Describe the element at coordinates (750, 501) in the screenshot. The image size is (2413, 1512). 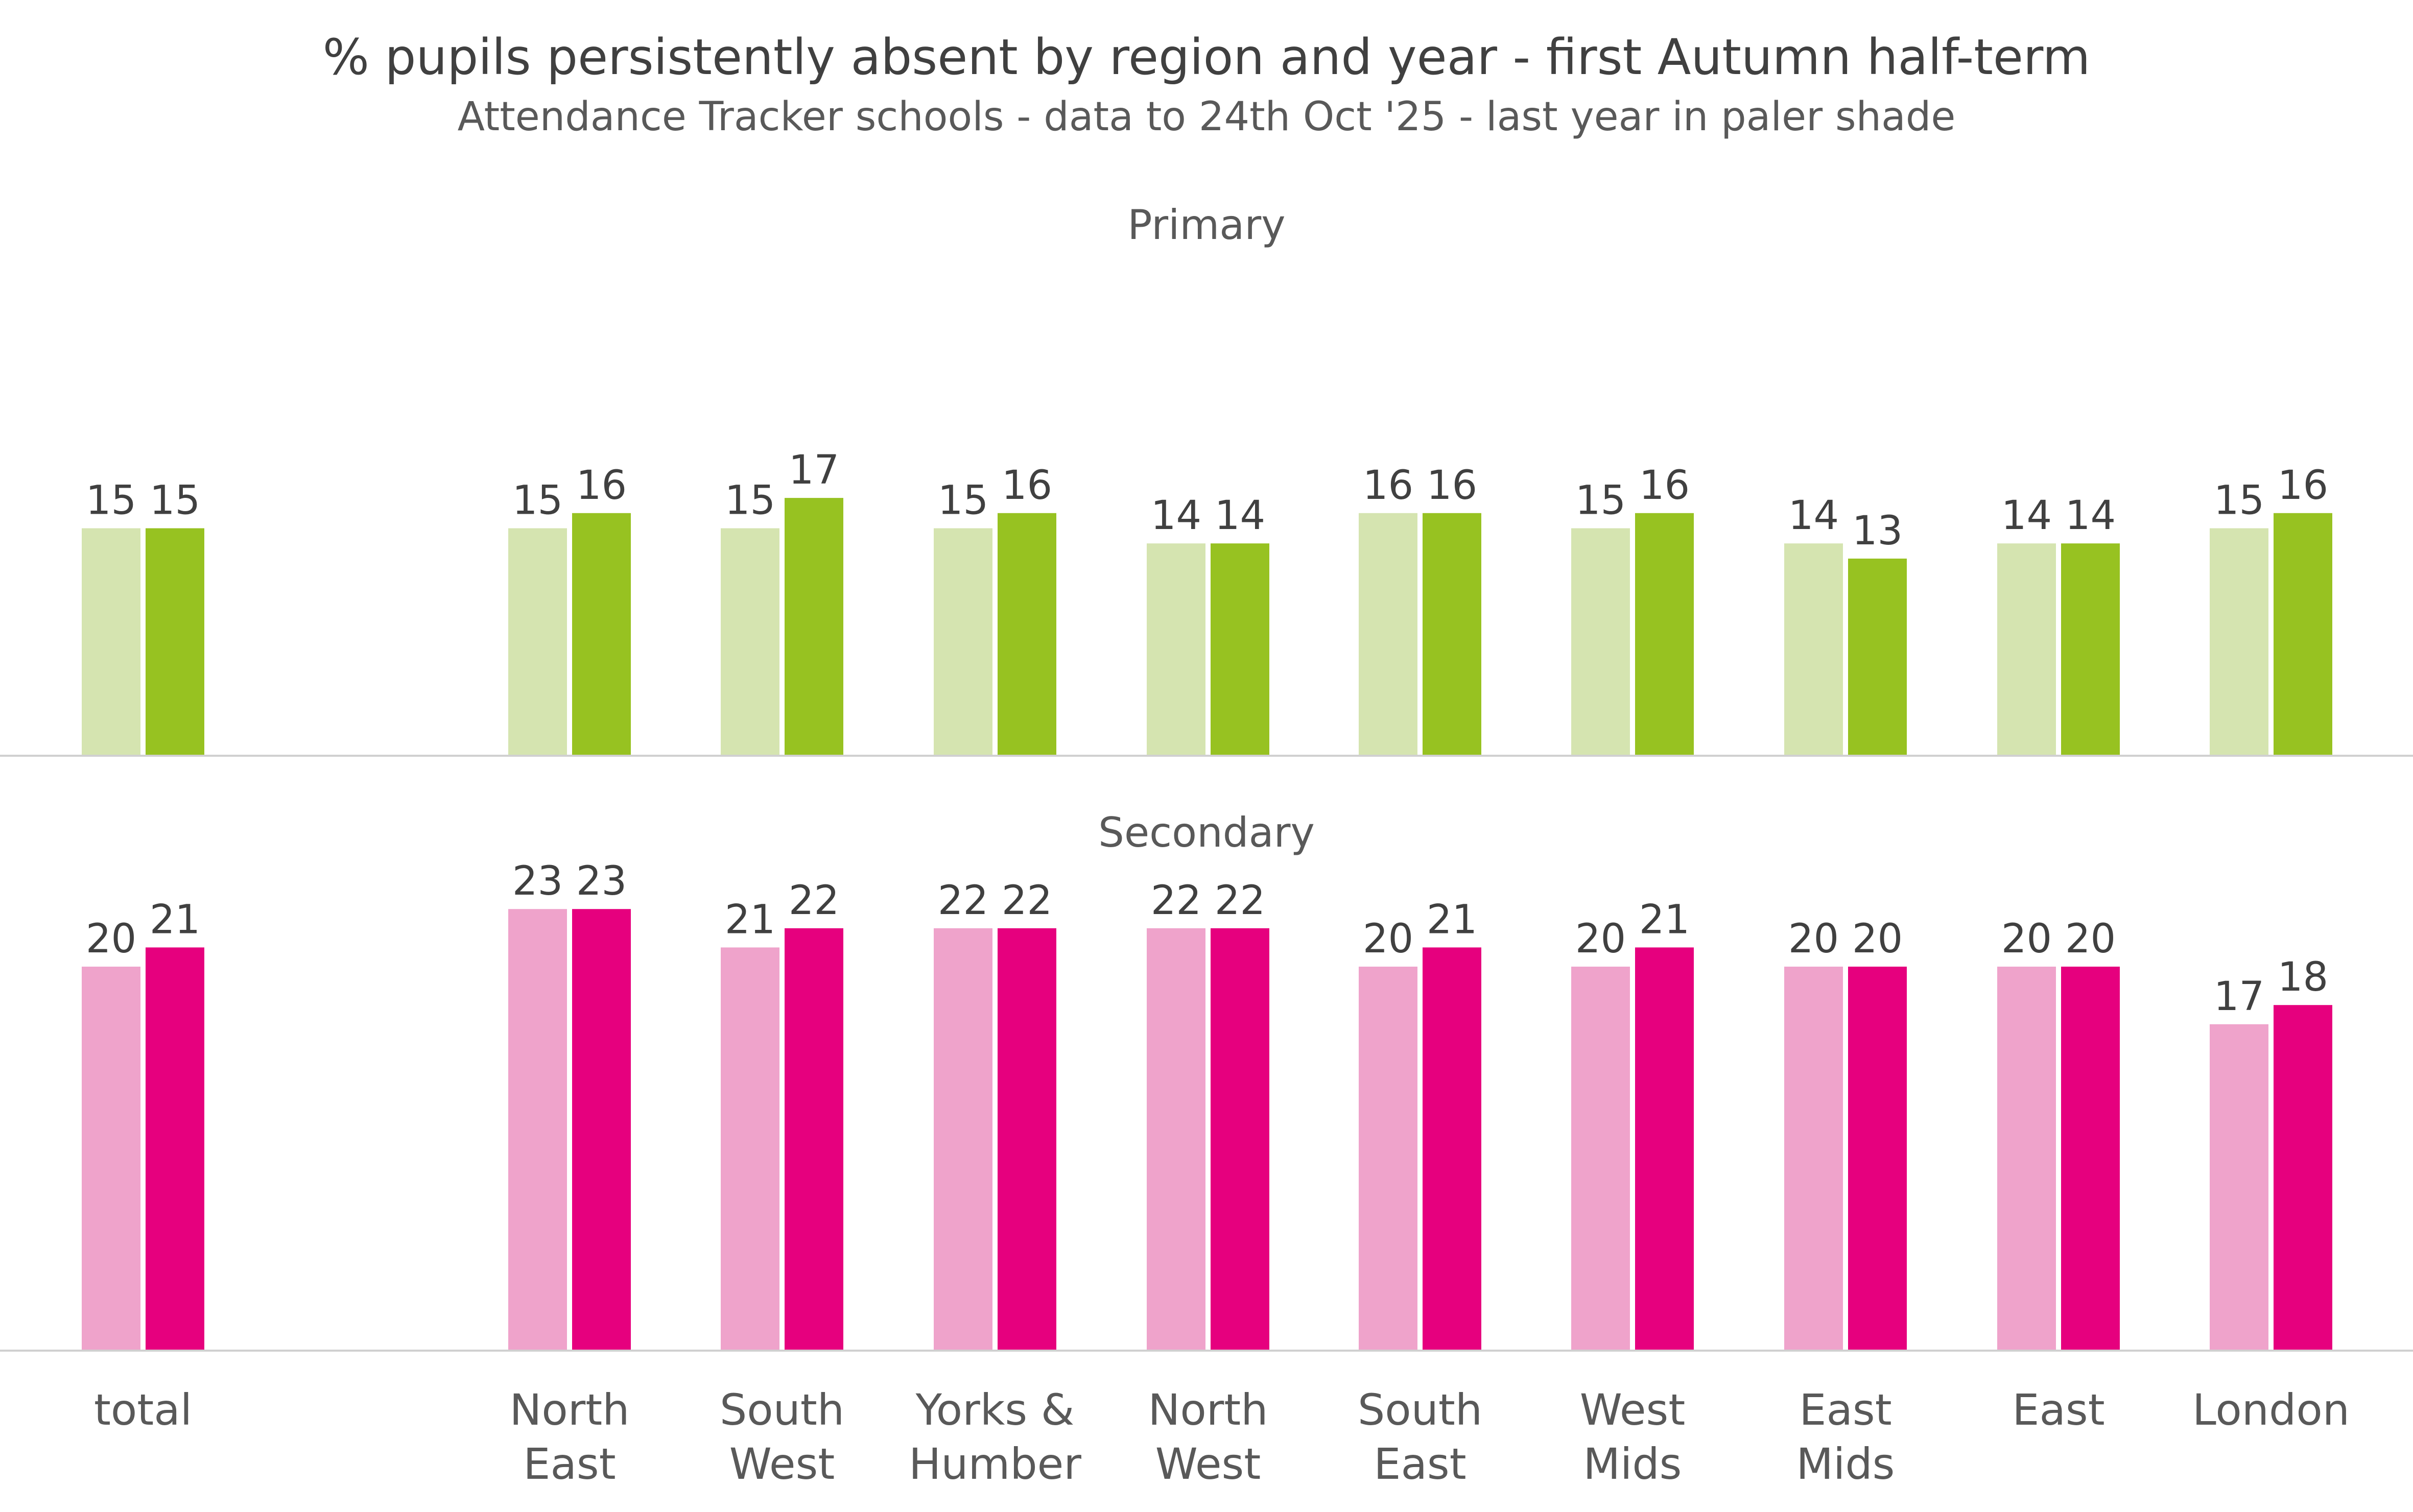
I see `data-label-primary-0-2: 15` at that location.